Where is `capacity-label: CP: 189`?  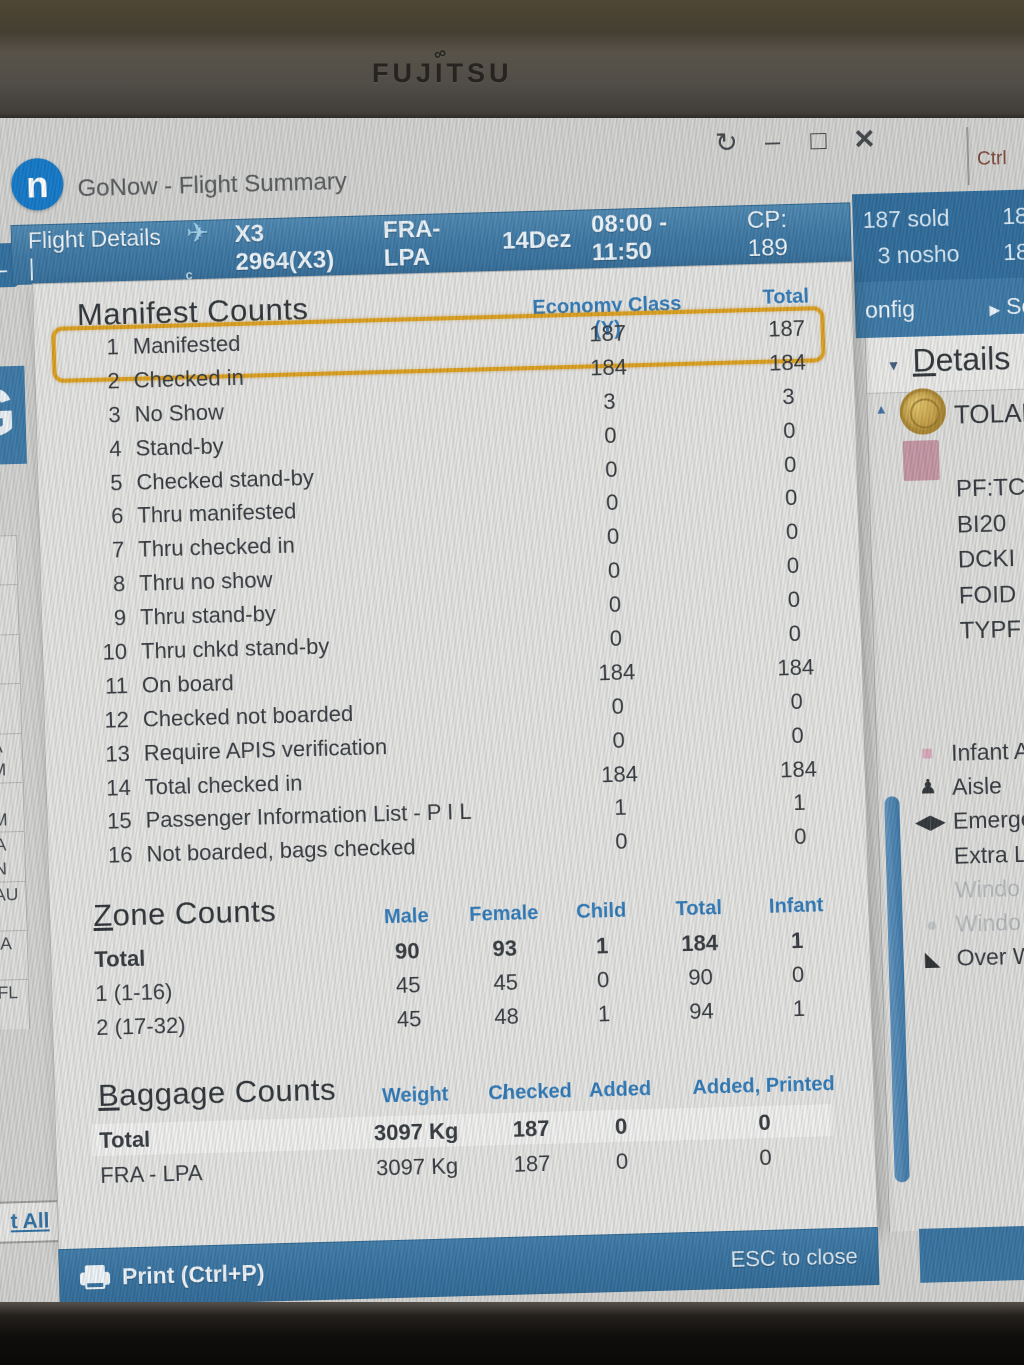 capacity-label: CP: 189 is located at coordinates (767, 234).